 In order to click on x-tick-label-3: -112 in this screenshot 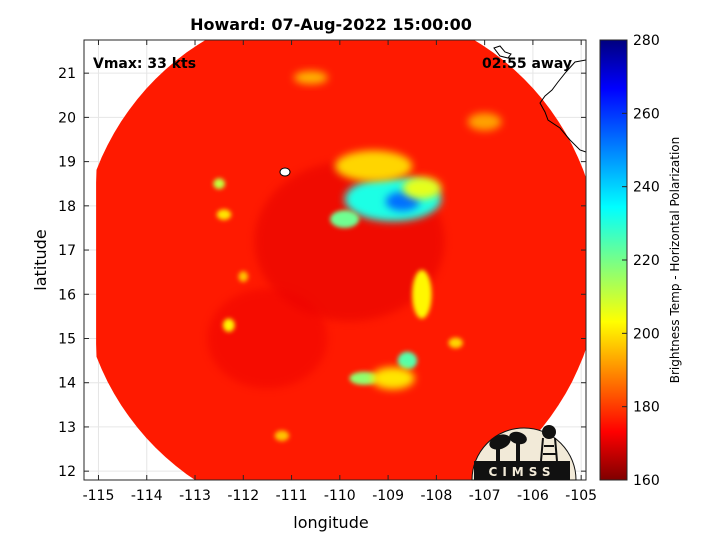, I will do `click(243, 496)`.